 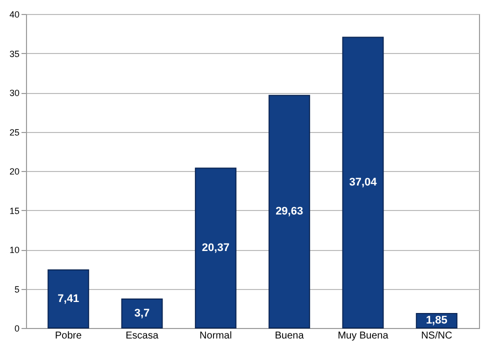 I want to click on y-tick-label: 35, so click(x=14, y=53).